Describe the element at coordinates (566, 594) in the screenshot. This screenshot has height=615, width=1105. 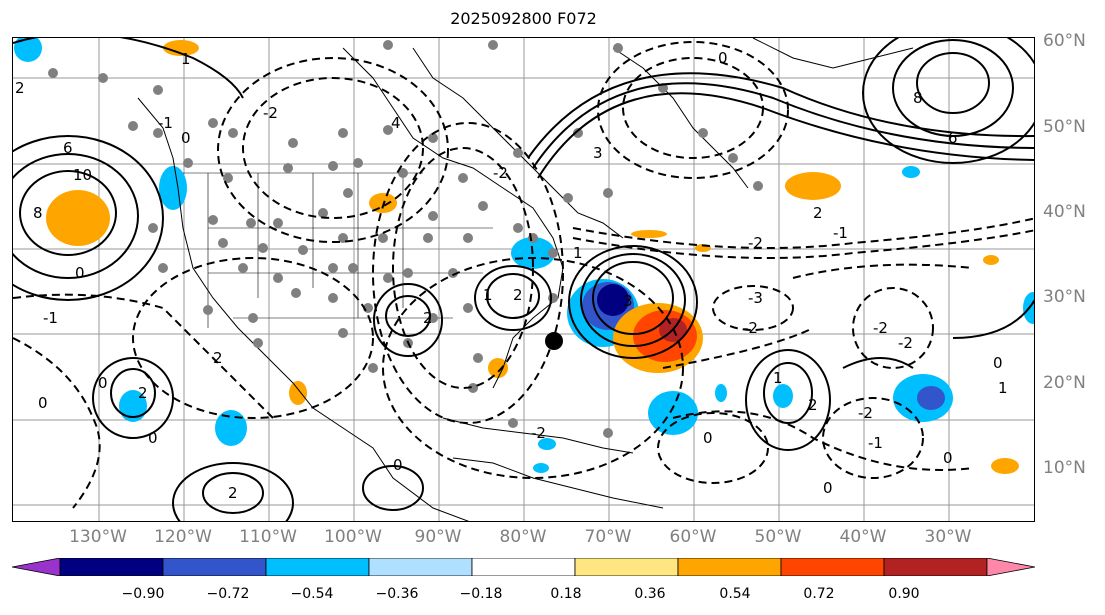
I see `colorbar-tick: 0.18` at that location.